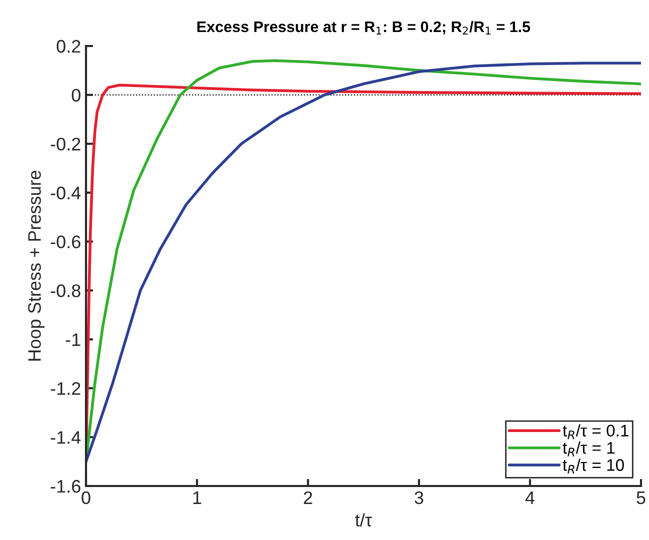 The height and width of the screenshot is (540, 649). What do you see at coordinates (65, 437) in the screenshot?
I see `y-tick-label: -1.4` at bounding box center [65, 437].